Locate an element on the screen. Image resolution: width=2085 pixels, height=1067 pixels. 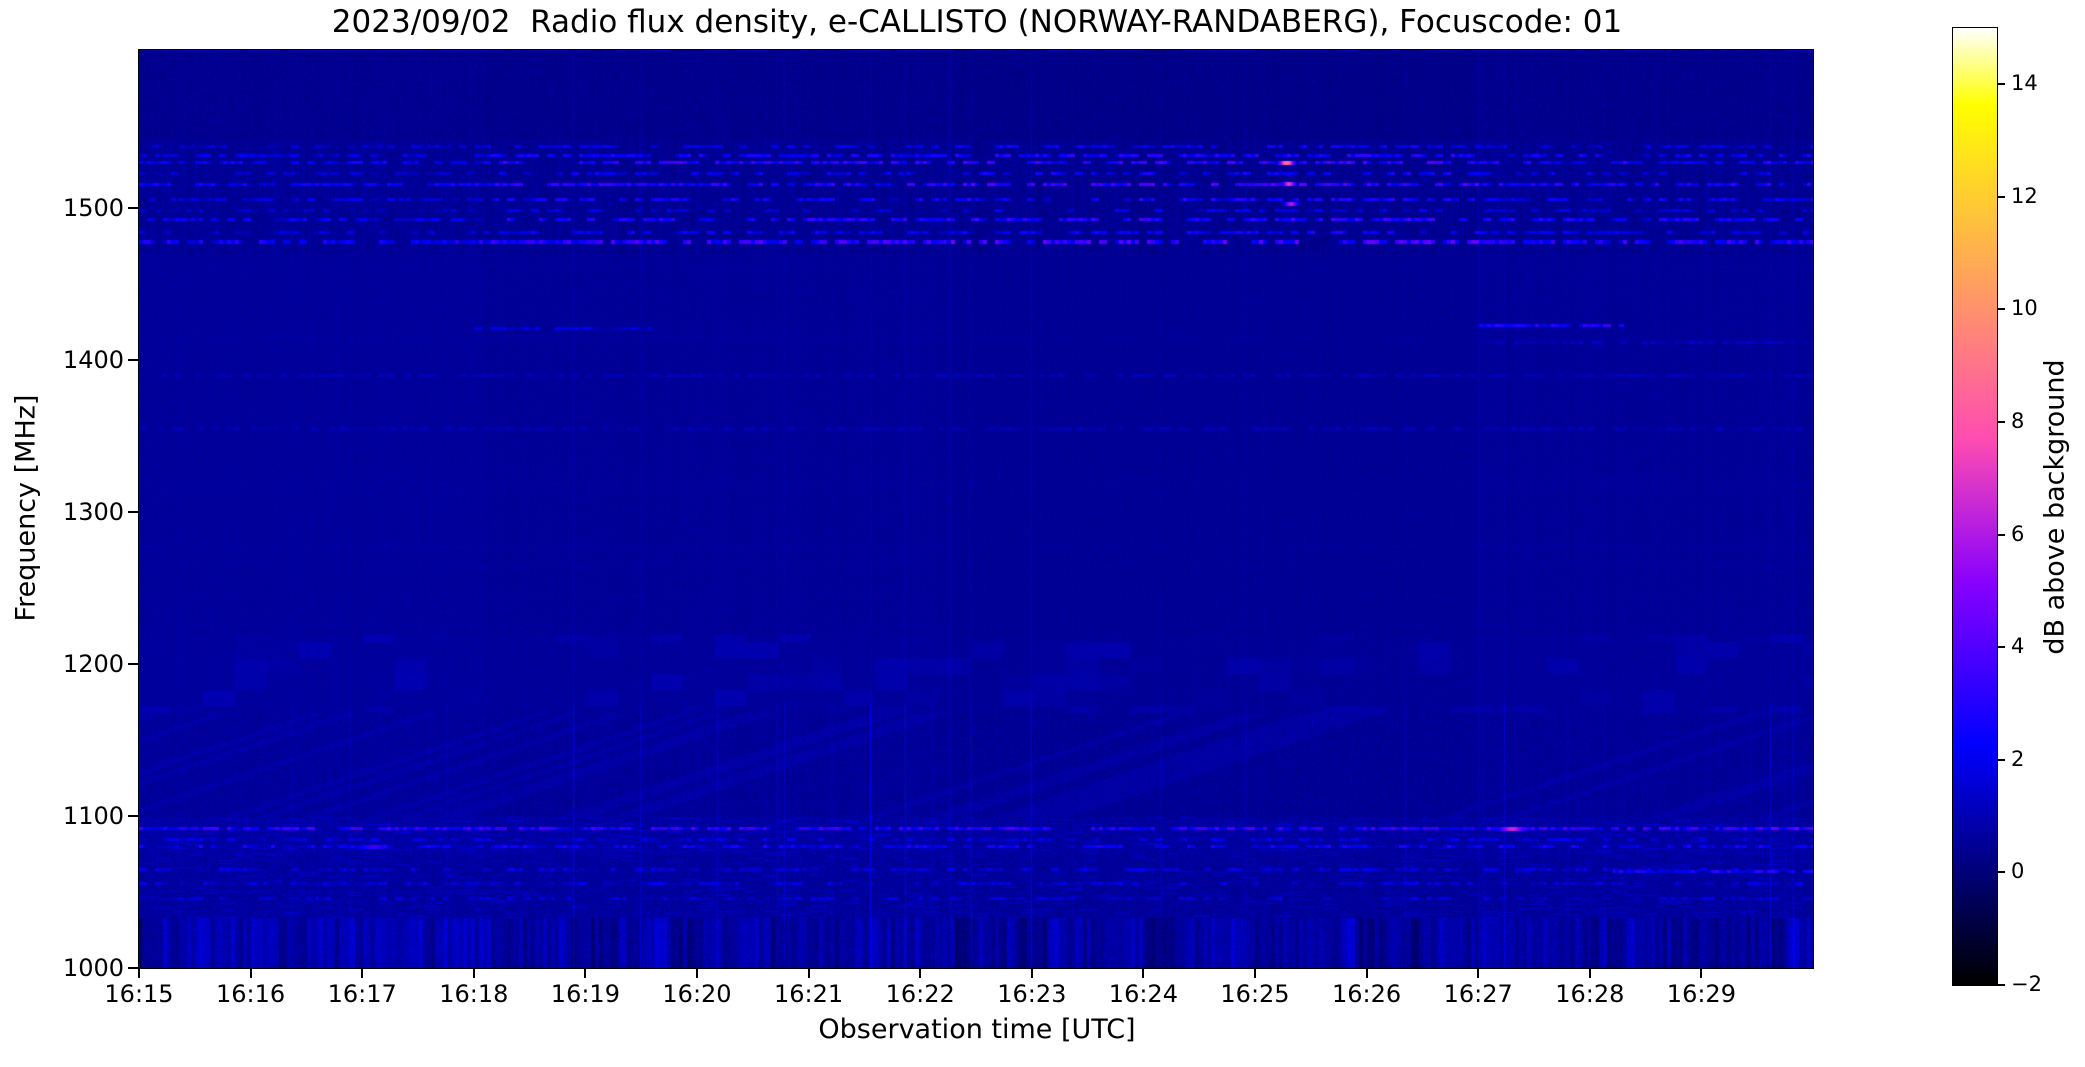
colorbar-tick-label: 4 is located at coordinates (2018, 646).